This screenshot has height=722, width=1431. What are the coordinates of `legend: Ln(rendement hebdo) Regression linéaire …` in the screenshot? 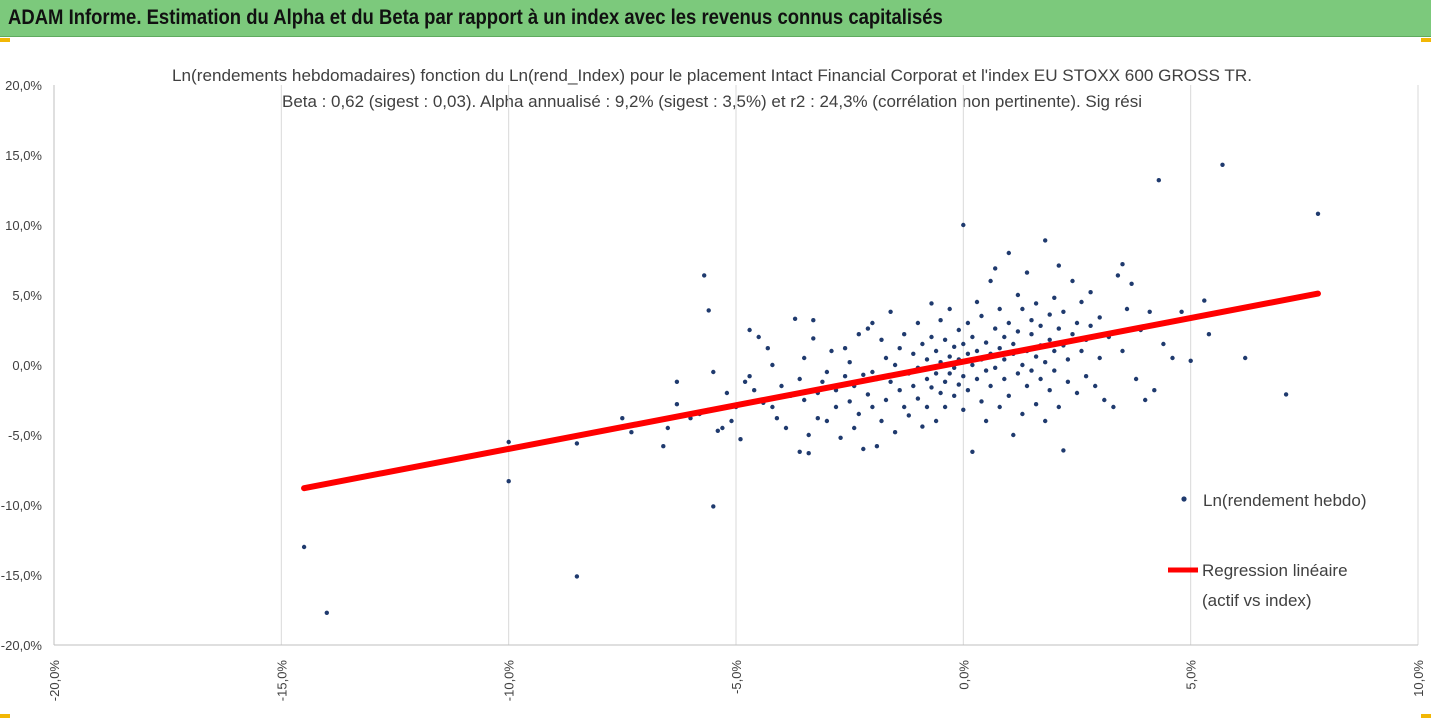 It's located at (1267, 550).